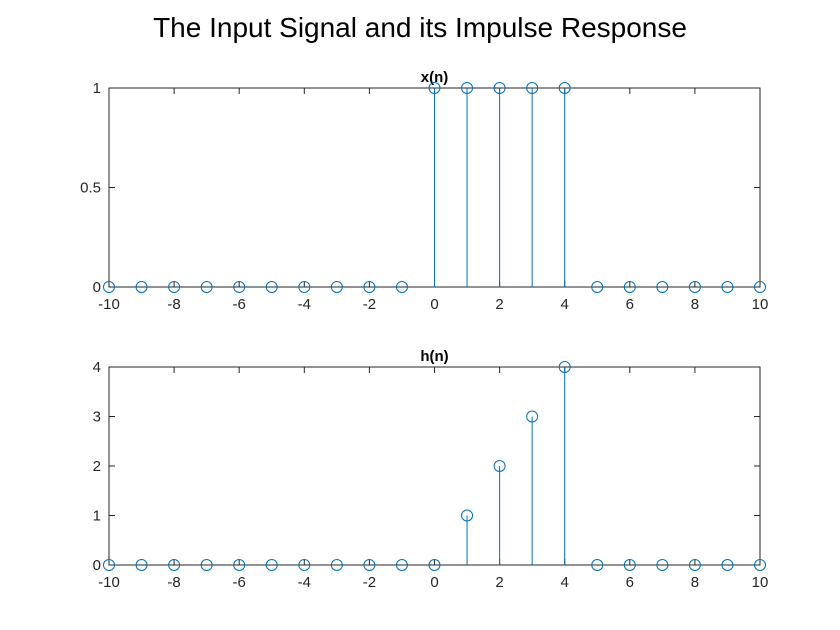 Image resolution: width=840 pixels, height=630 pixels. I want to click on plot1-xtick-label: -10, so click(109, 304).